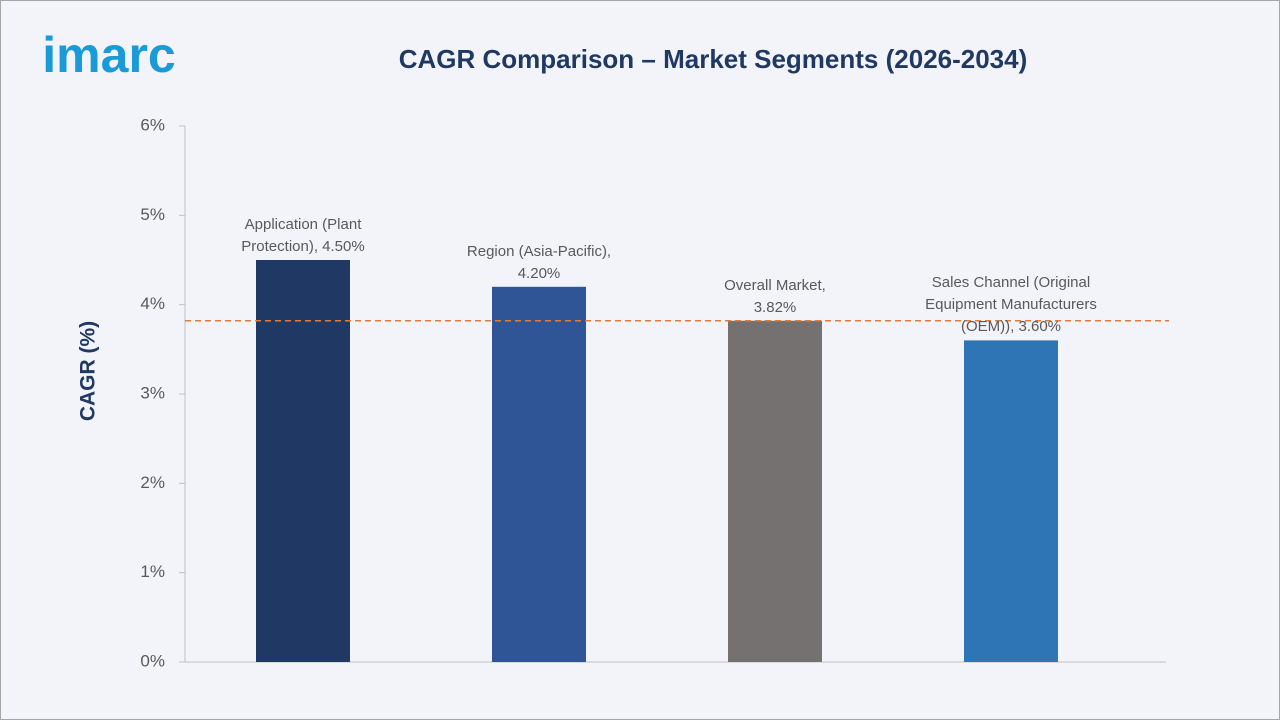 Image resolution: width=1280 pixels, height=720 pixels. I want to click on data-label: Overall Market, 3.82%, so click(775, 296).